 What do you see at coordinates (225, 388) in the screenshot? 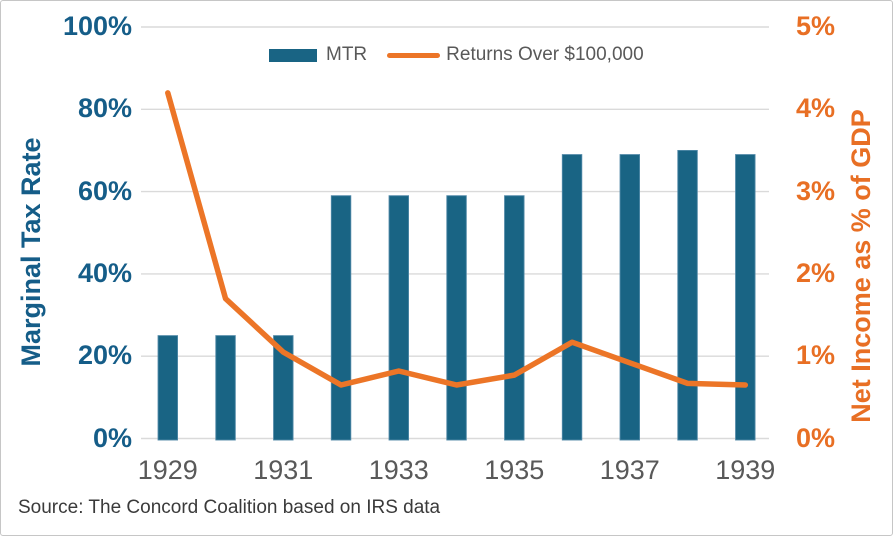
I see `bar-1930` at bounding box center [225, 388].